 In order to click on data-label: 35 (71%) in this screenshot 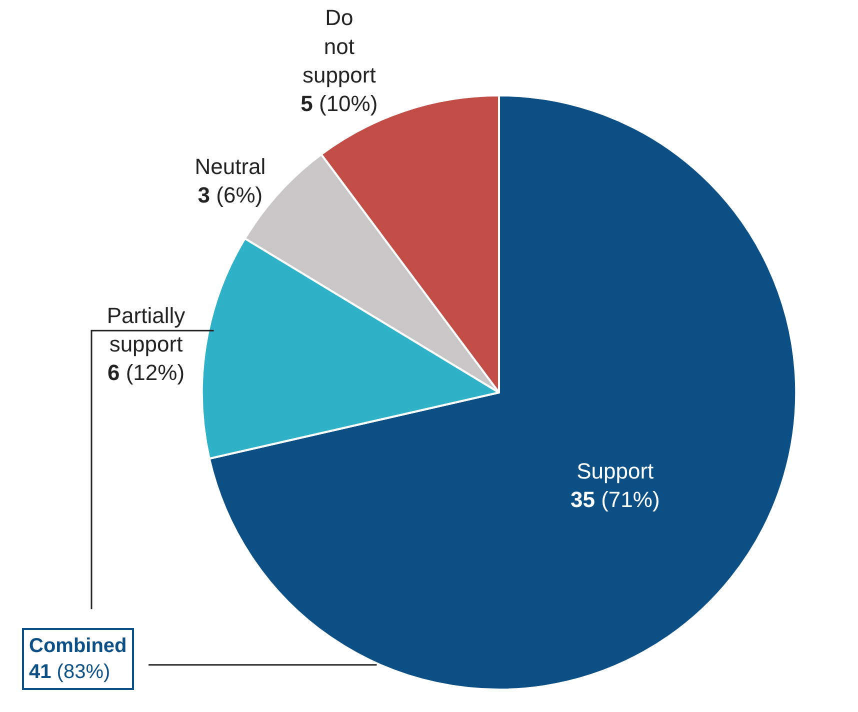, I will do `click(615, 499)`.